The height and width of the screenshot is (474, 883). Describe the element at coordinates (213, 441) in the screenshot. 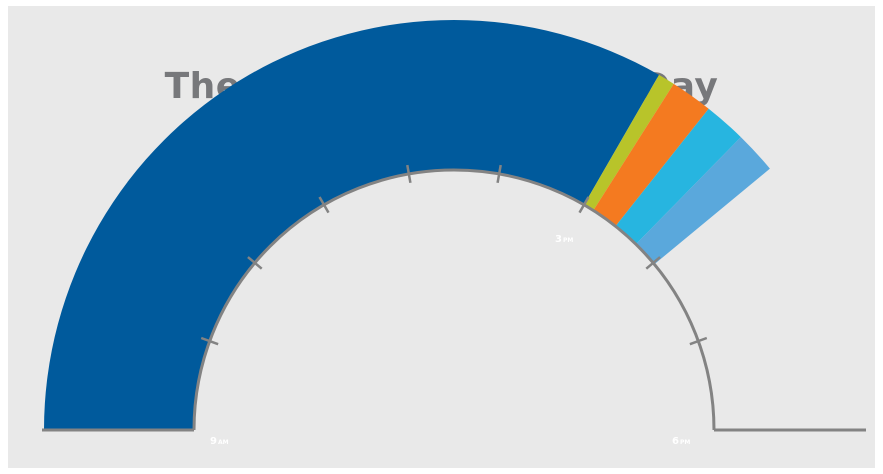

I see `tick-label-number: 9` at that location.